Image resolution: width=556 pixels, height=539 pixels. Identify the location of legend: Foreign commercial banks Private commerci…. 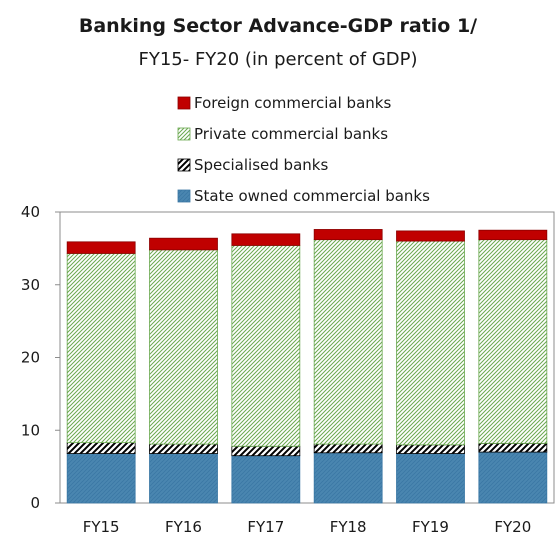
(303, 149).